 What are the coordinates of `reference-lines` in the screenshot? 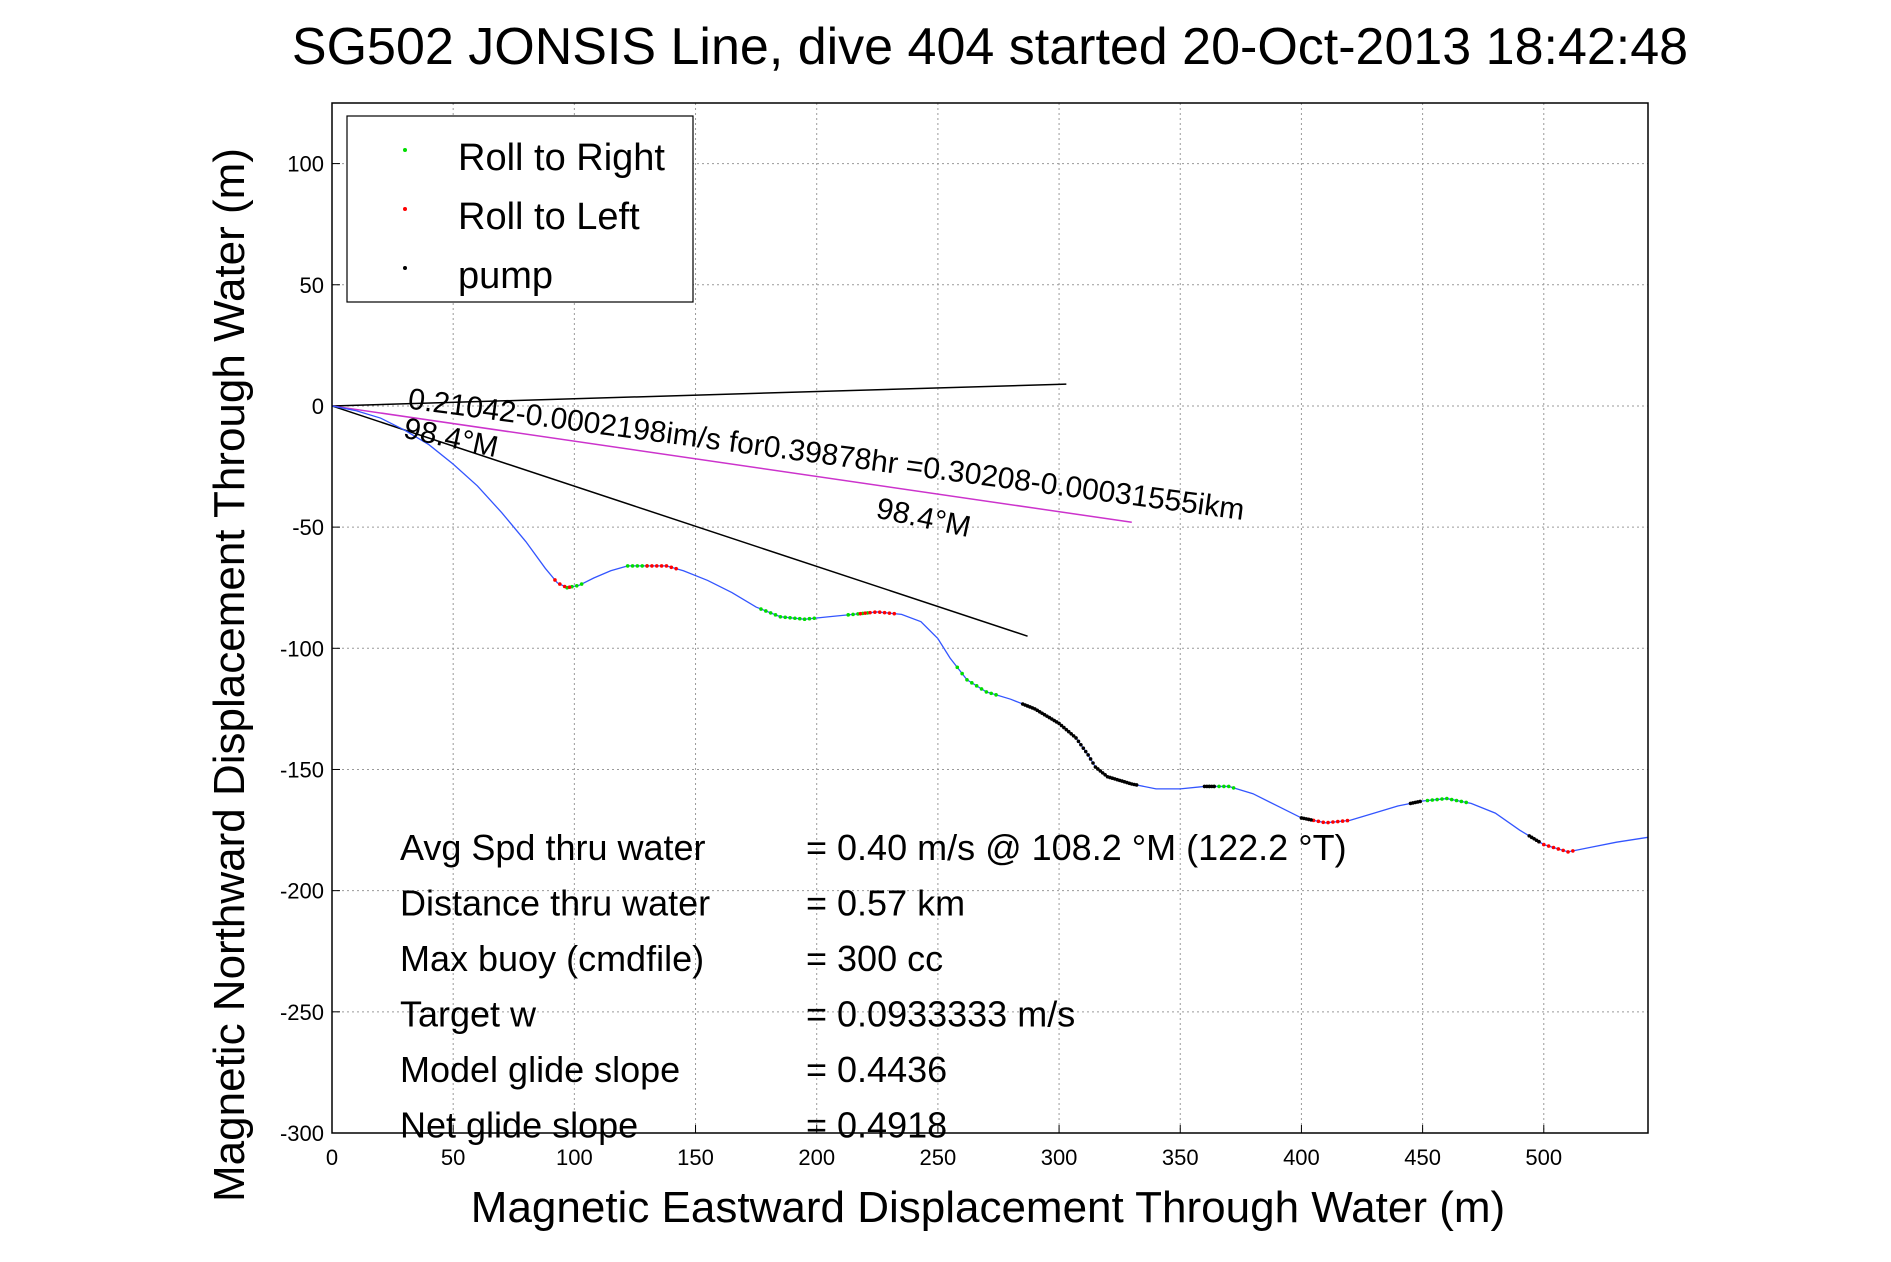 It's located at (731, 510).